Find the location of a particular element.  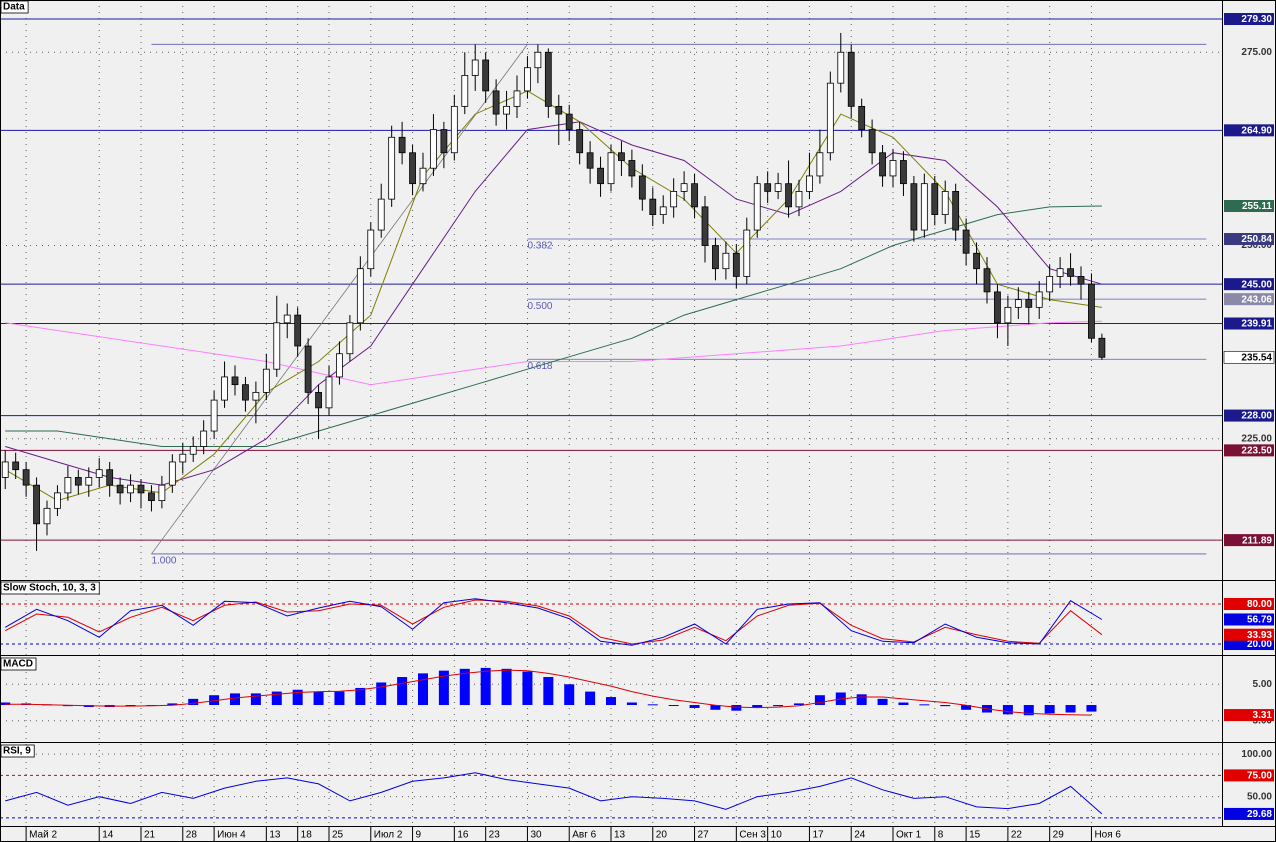

x-tick-label: 10 is located at coordinates (777, 835).